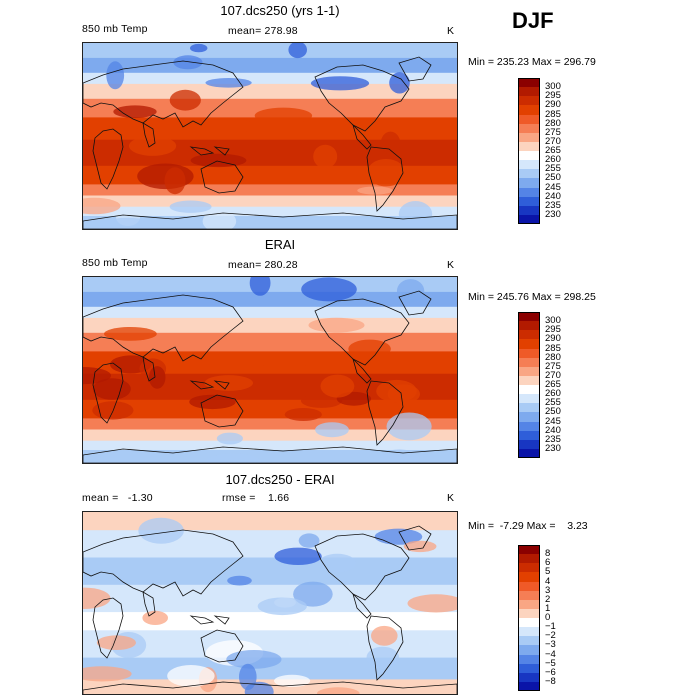  What do you see at coordinates (280, 479) in the screenshot?
I see `panel-3-title: 107.dcs250 - ERAI` at bounding box center [280, 479].